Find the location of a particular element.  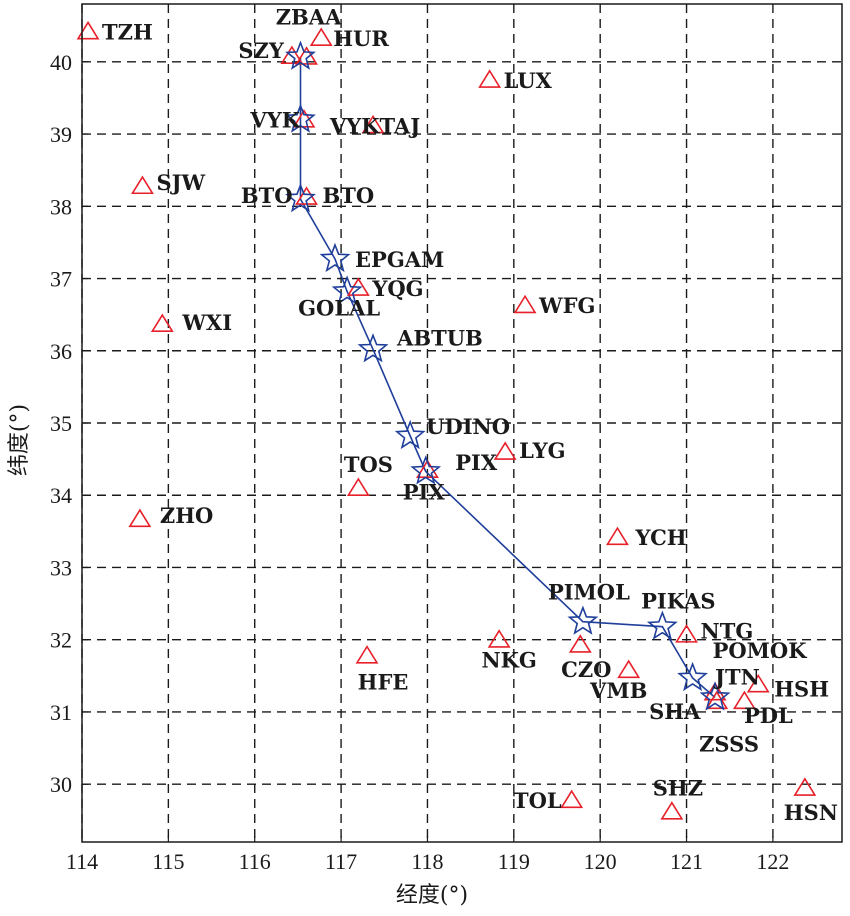

station-marker-zbaa is located at coordinates (306, 55).